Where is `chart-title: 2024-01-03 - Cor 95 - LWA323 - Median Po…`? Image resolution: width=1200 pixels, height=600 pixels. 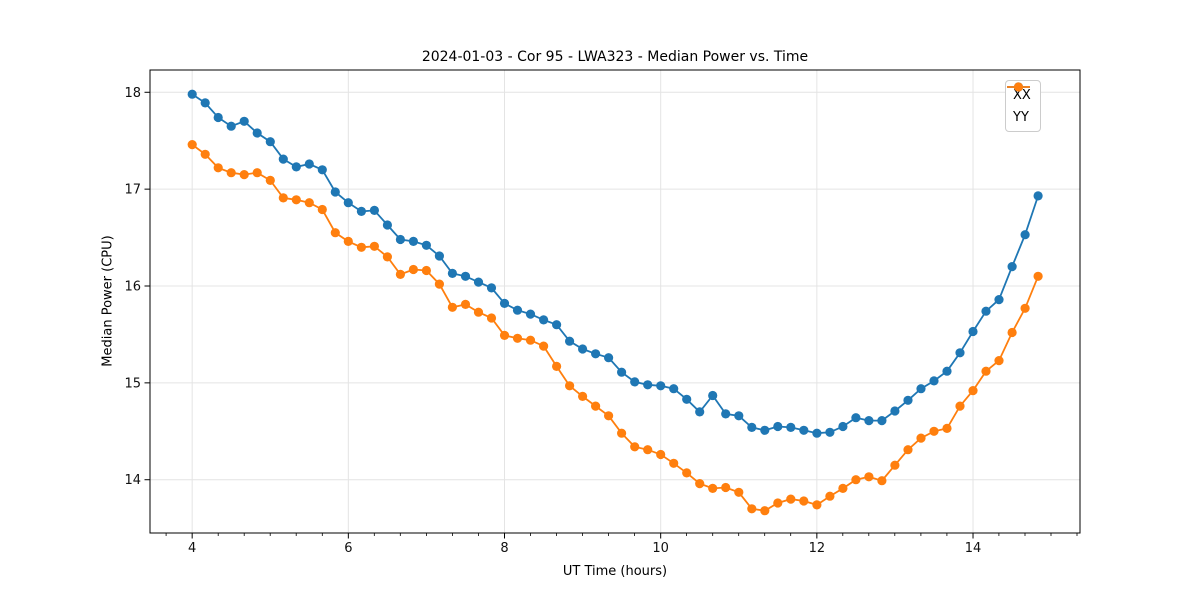 chart-title: 2024-01-03 - Cor 95 - LWA323 - Median Po… is located at coordinates (615, 57).